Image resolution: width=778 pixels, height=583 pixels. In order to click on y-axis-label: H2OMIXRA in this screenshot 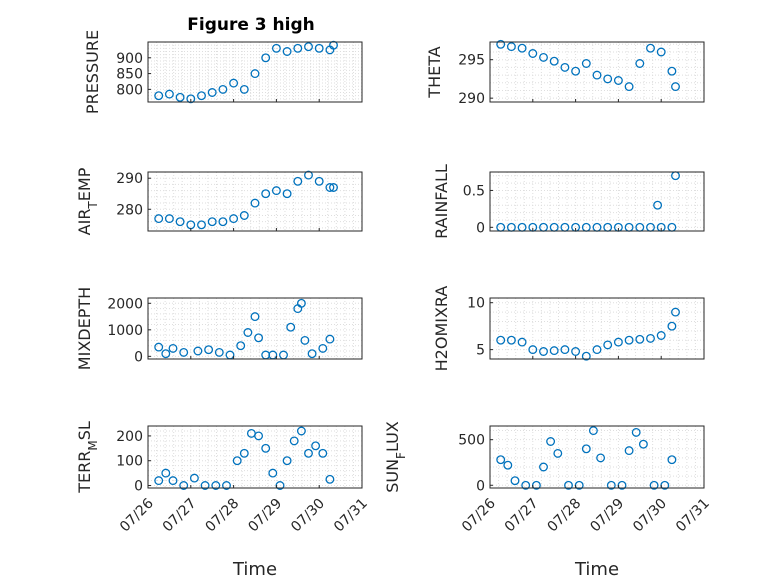, I will do `click(441, 329)`.